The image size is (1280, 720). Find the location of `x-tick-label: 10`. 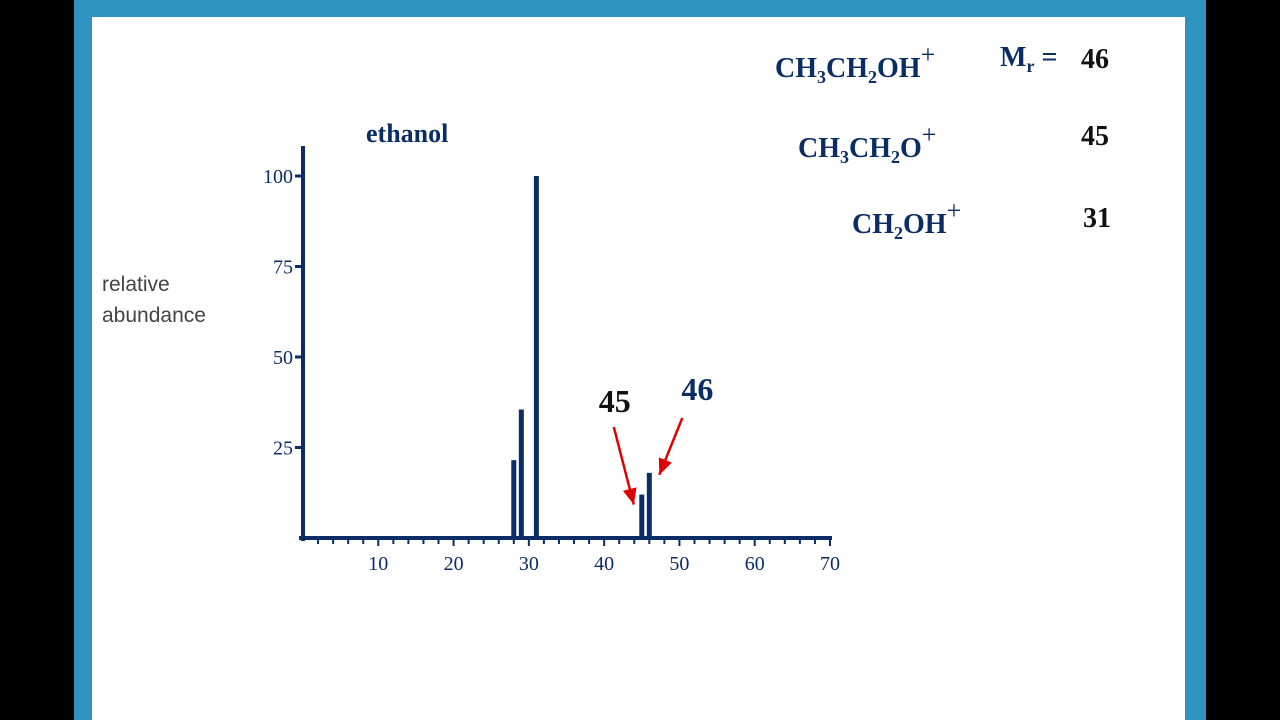

x-tick-label: 10 is located at coordinates (378, 564).